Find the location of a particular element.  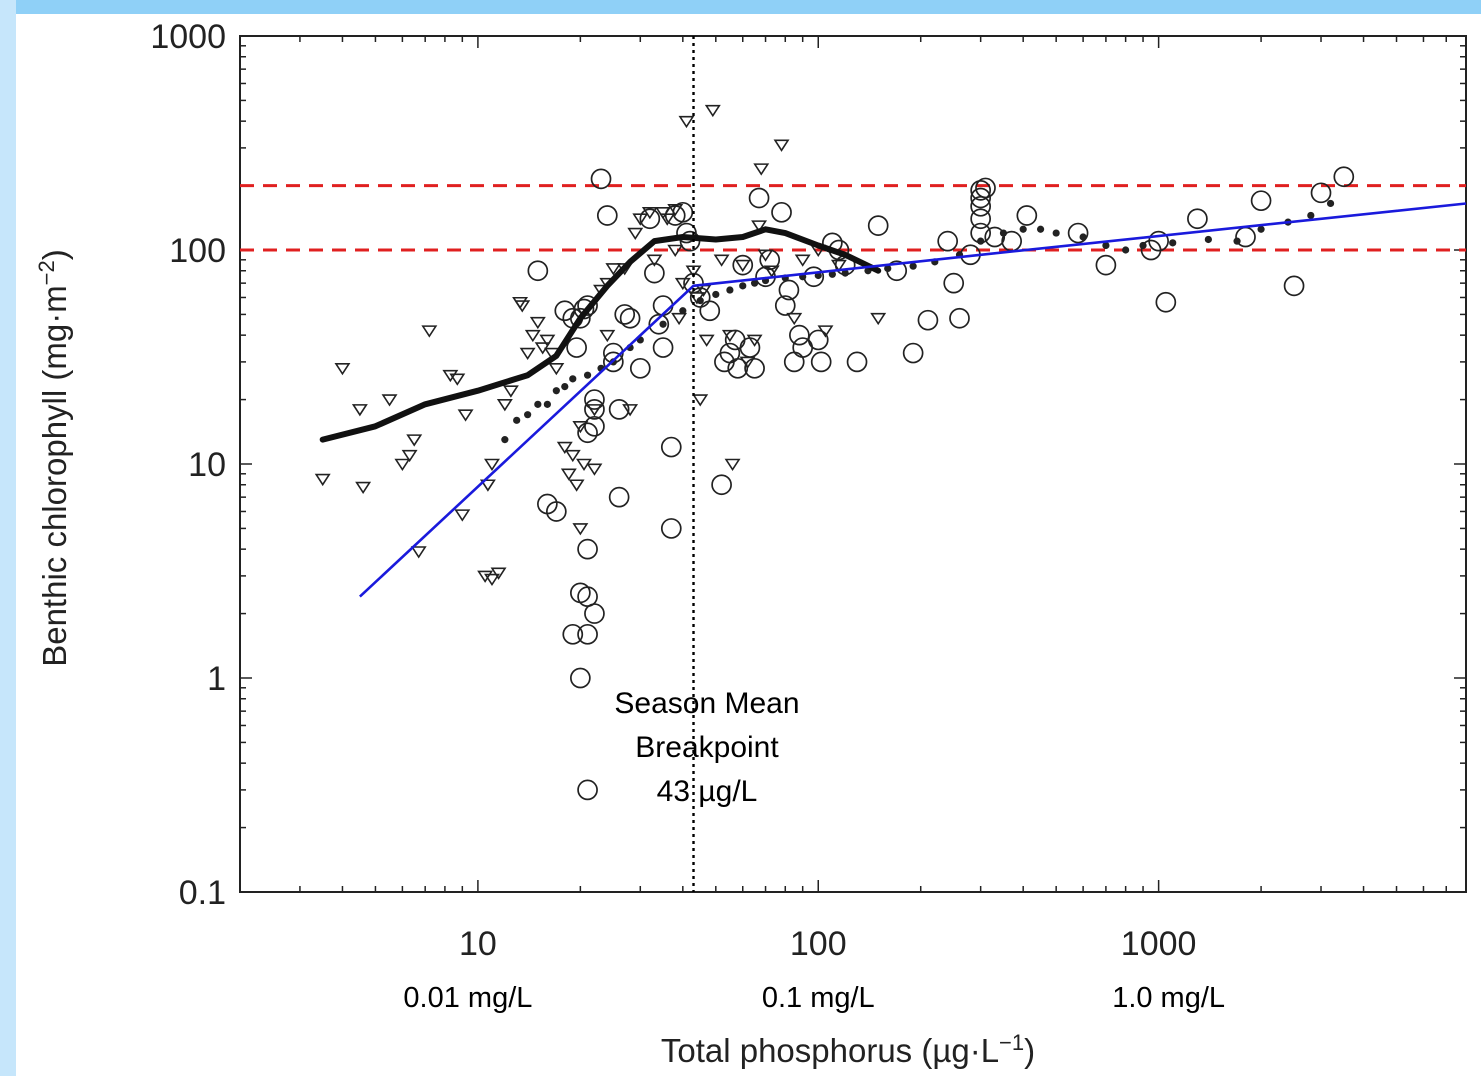

y-tick-label: 100 is located at coordinates (197, 251).